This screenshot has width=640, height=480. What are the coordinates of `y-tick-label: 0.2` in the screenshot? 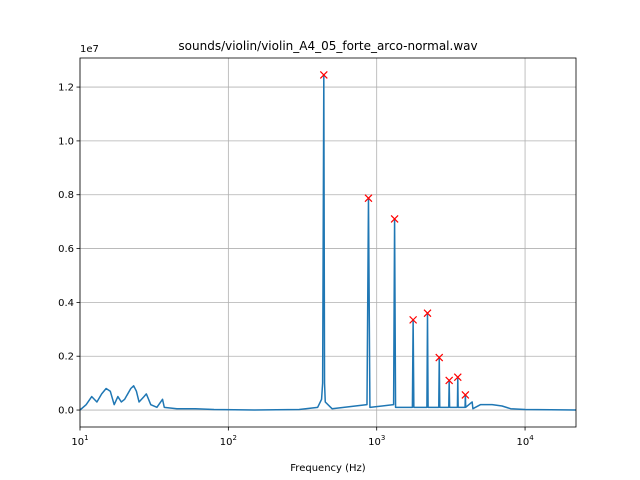 It's located at (66, 357).